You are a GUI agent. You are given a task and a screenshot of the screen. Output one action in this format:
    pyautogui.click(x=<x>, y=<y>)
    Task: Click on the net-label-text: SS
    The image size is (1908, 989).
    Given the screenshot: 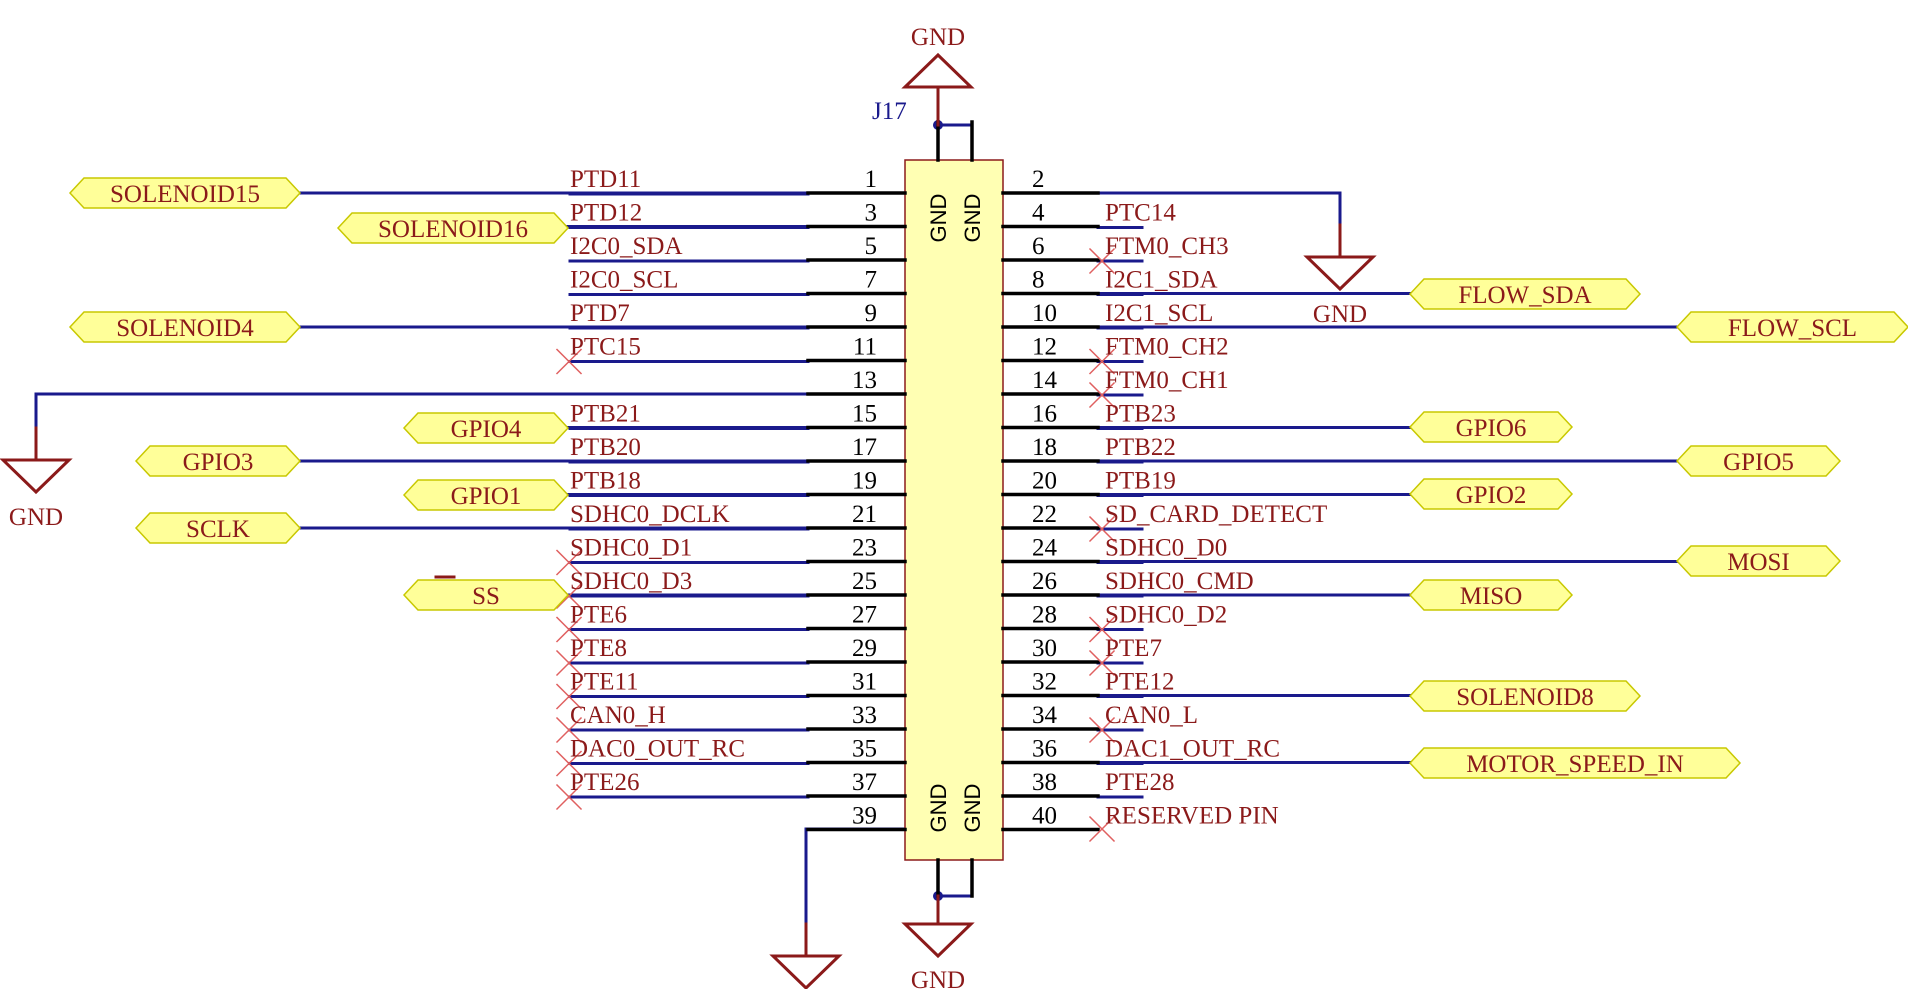 What is the action you would take?
    pyautogui.click(x=486, y=596)
    